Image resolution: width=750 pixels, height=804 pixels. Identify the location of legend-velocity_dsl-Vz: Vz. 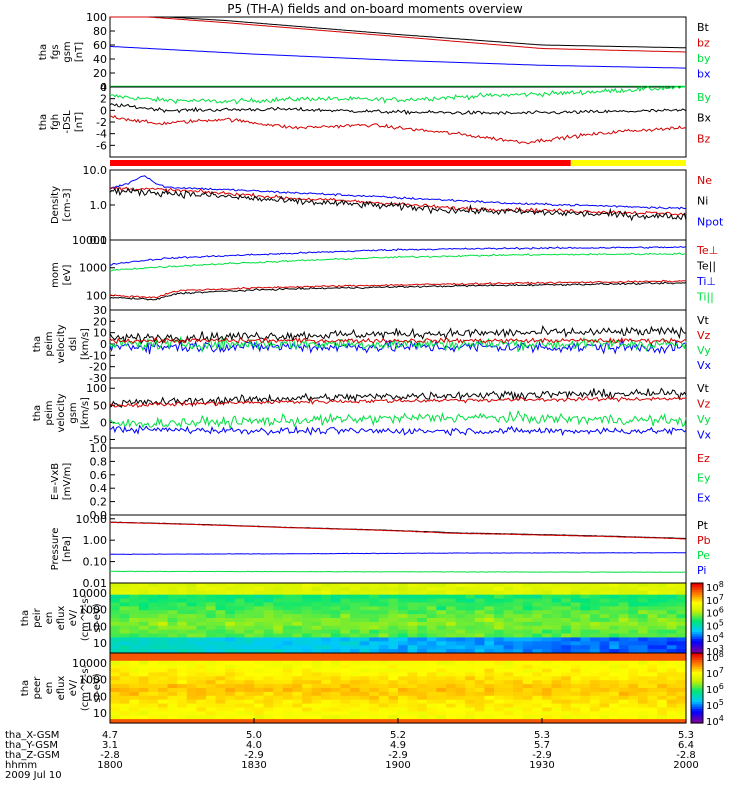
(704, 335).